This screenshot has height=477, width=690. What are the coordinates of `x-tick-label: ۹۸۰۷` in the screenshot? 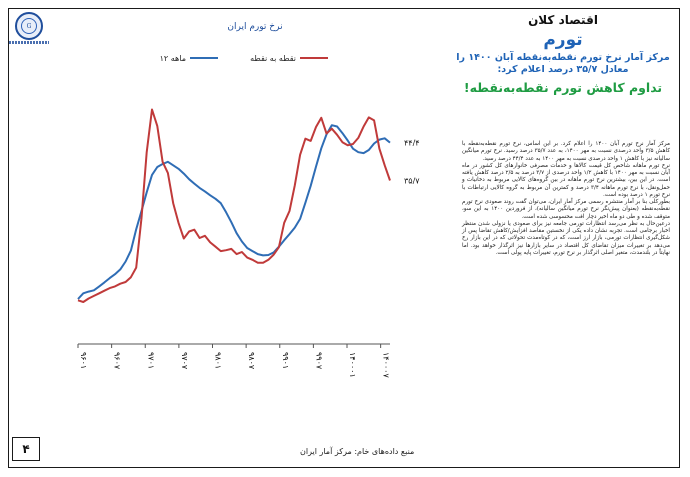 It's located at (251, 361).